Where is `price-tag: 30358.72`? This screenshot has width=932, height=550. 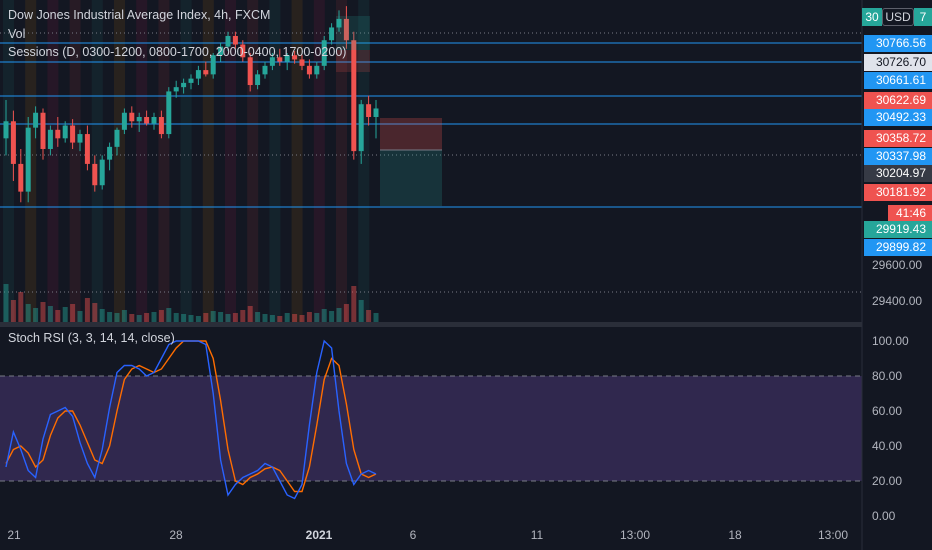
price-tag: 30358.72 is located at coordinates (898, 138).